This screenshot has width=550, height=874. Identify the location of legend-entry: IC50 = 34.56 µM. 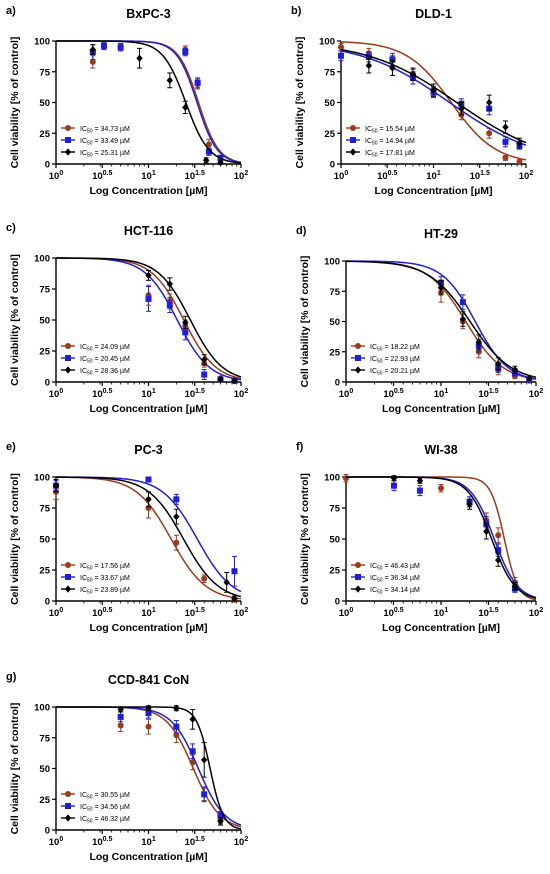
(95, 807).